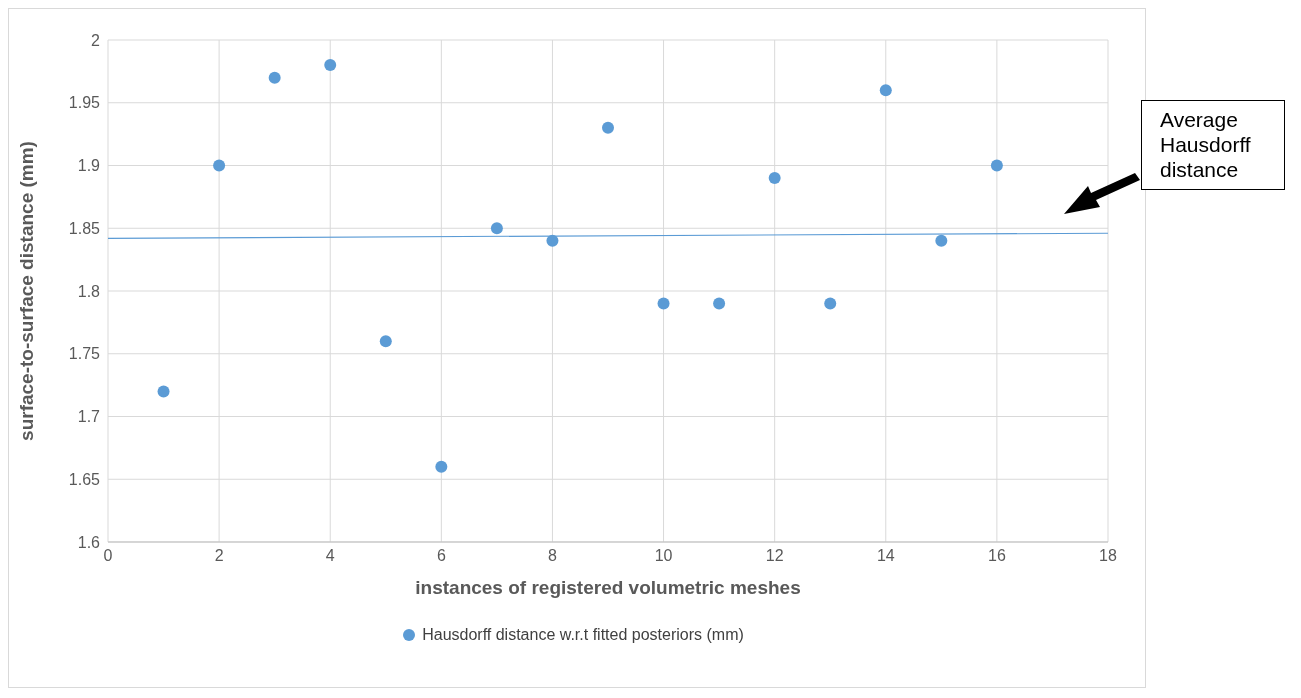 This screenshot has width=1301, height=698. I want to click on y-tick-label: 1.8, so click(89, 291).